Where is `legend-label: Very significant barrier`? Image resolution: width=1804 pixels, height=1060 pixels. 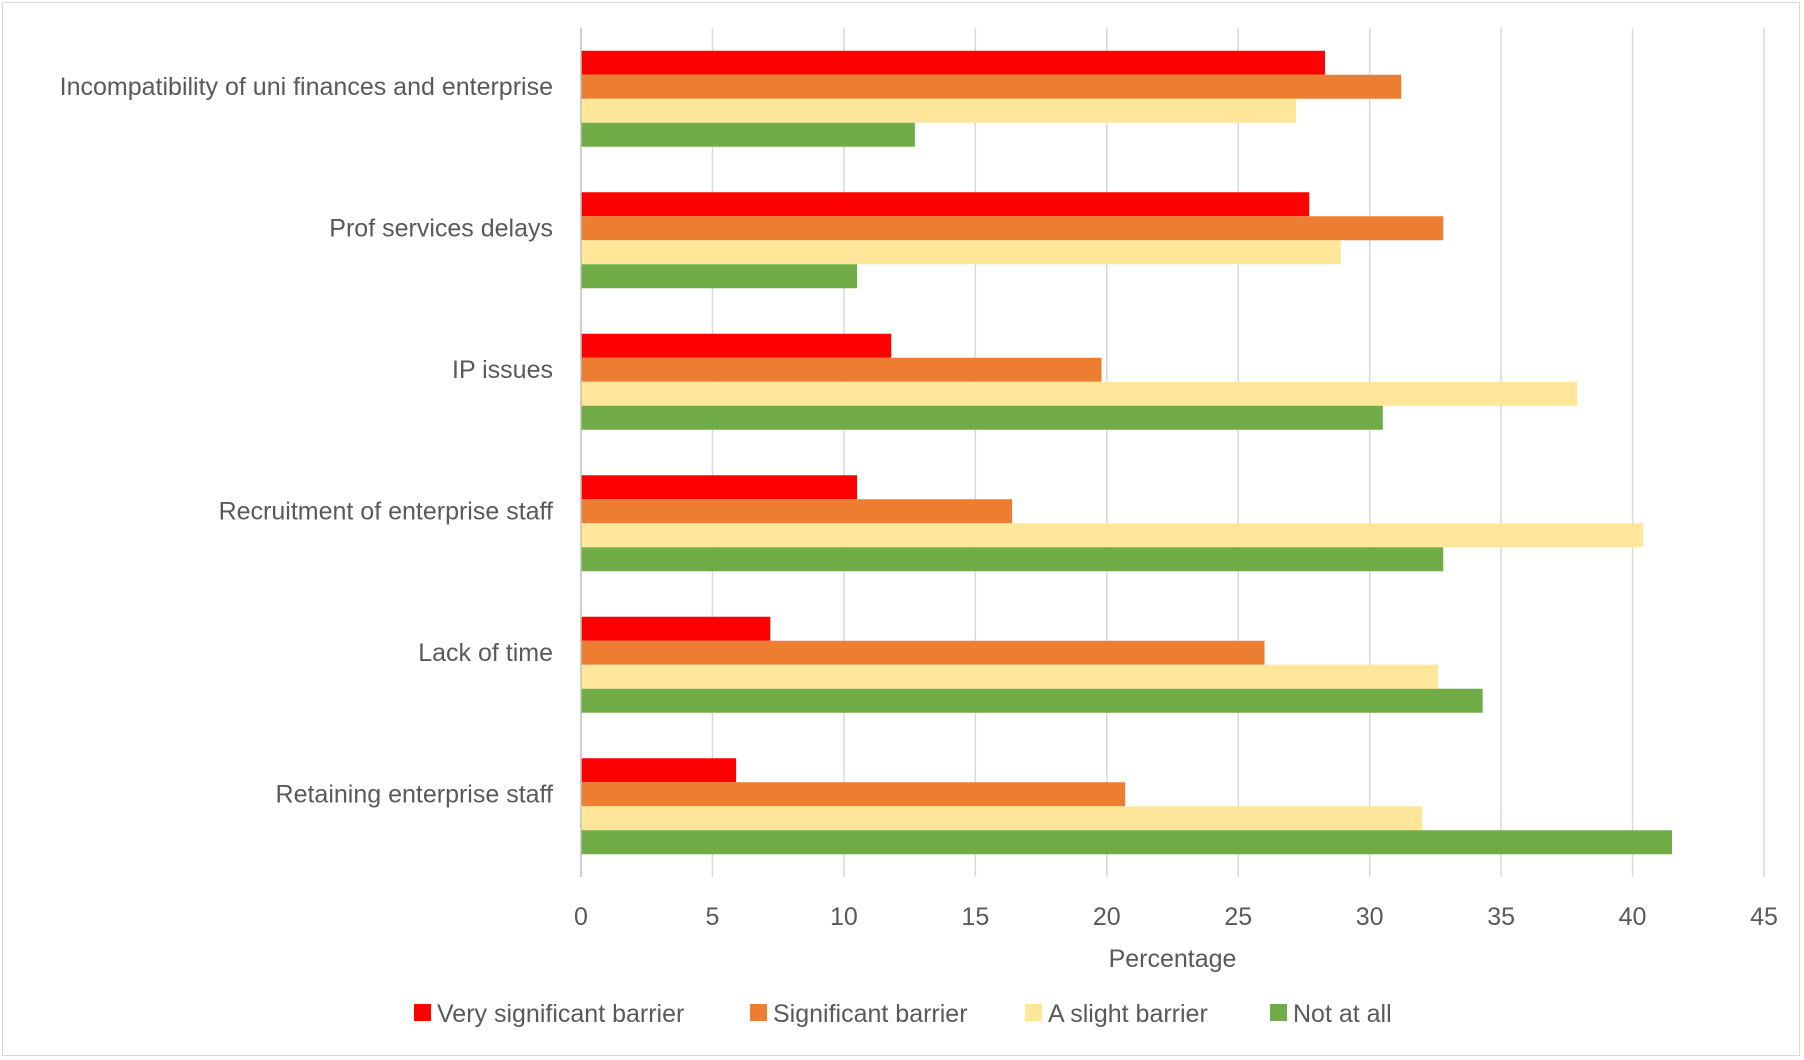
legend-label: Very significant barrier is located at coordinates (560, 1014).